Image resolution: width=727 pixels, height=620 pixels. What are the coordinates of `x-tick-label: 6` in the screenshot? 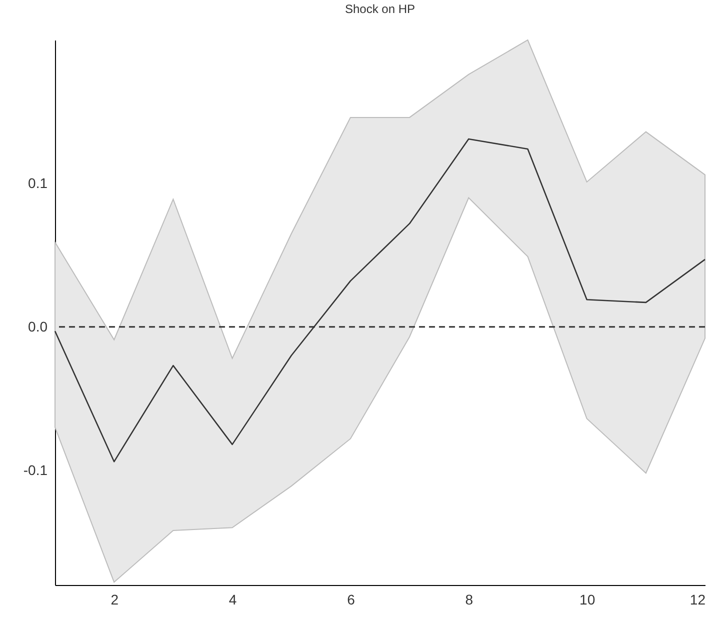 It's located at (351, 600).